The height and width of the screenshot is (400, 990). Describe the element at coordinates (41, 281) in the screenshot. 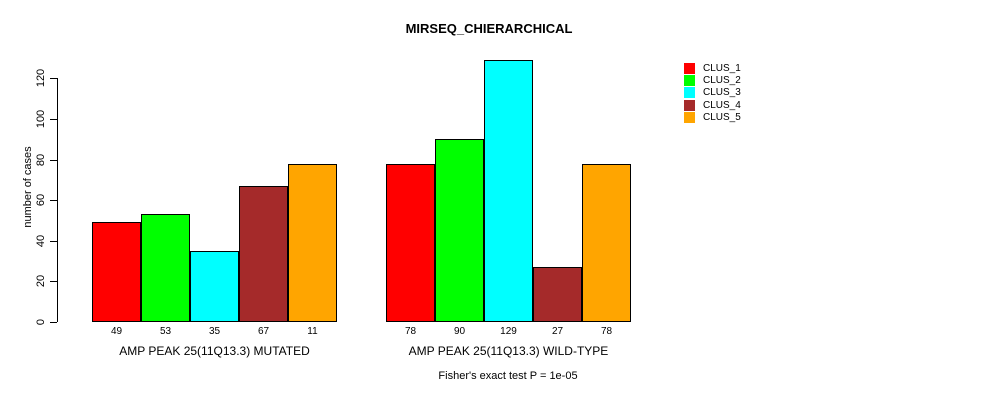

I see `y-axis-tick-label: 20` at that location.